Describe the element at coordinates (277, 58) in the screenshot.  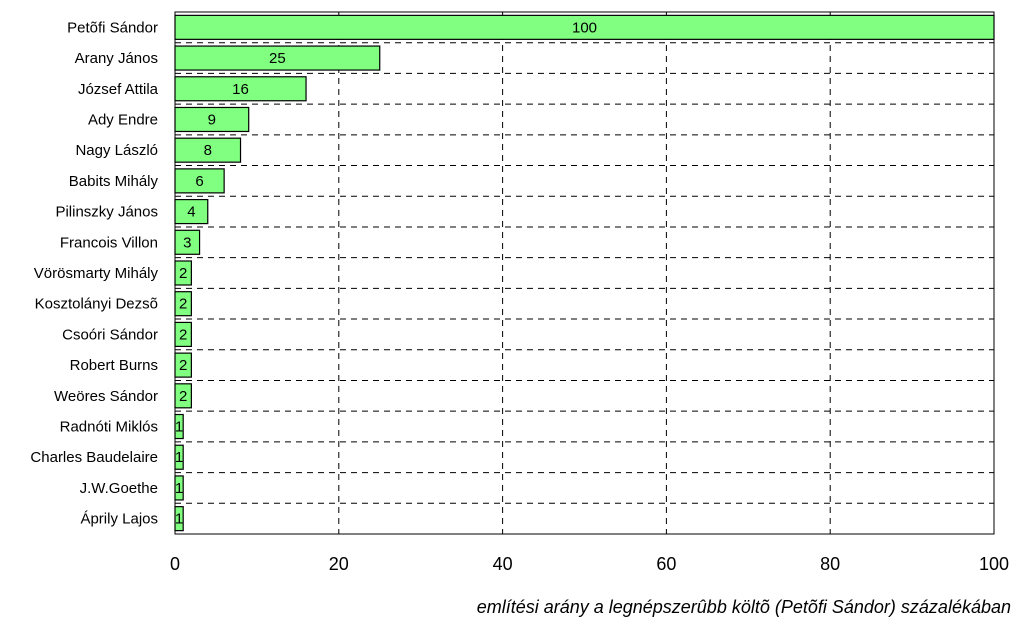
I see `bar-value-label: 25` at that location.